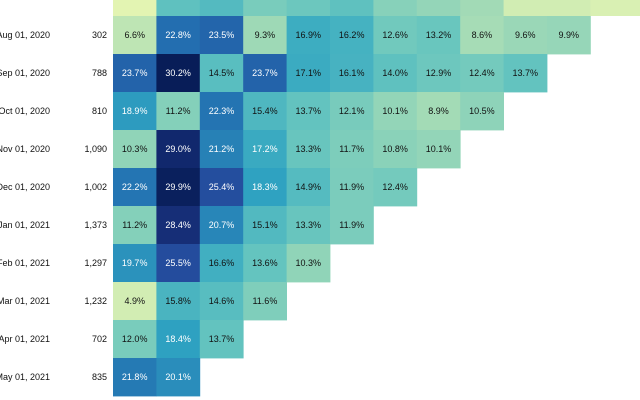 This screenshot has height=400, width=640. What do you see at coordinates (95, 187) in the screenshot?
I see `cohort-size: 1,002` at bounding box center [95, 187].